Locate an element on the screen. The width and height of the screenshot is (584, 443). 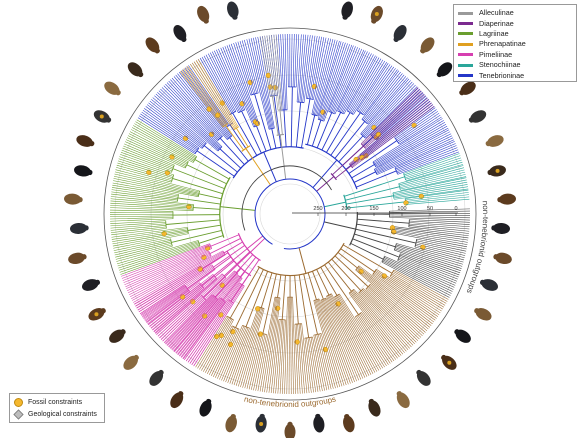
fossil-constraint-entry: Fossil constraints is located at coordinates (57, 402).